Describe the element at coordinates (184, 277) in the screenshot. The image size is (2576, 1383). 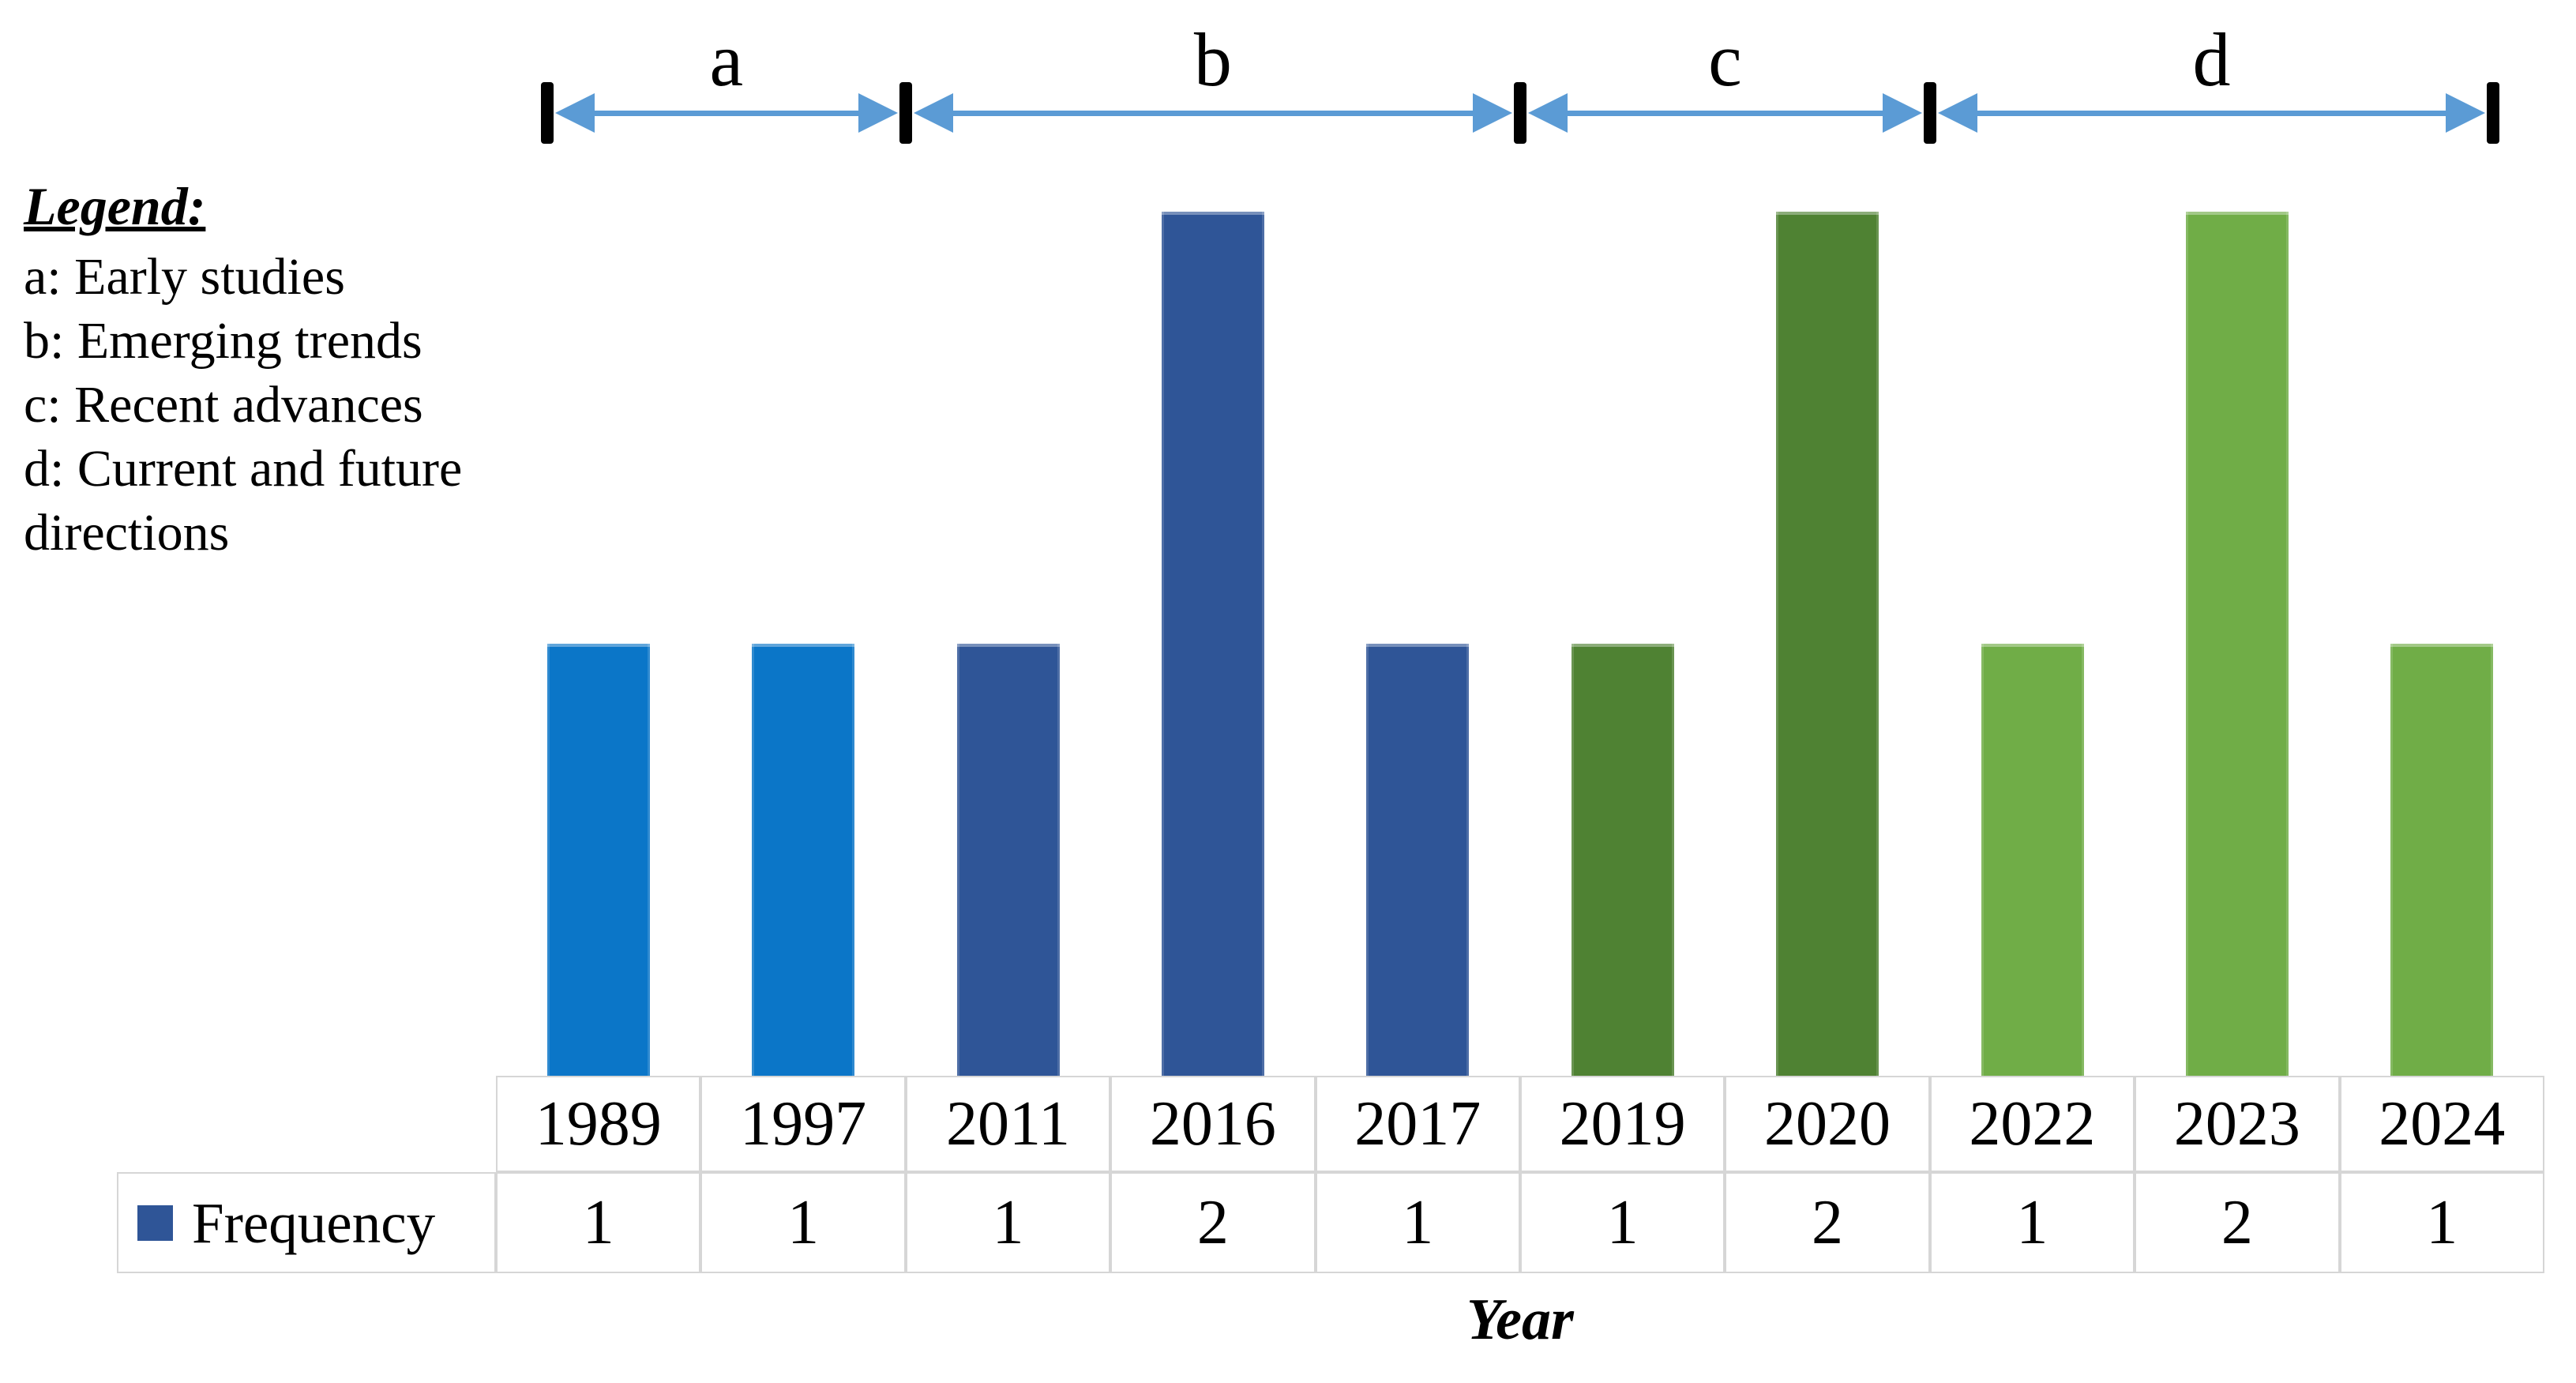
I see `legend-line-a: a: Early studies` at that location.